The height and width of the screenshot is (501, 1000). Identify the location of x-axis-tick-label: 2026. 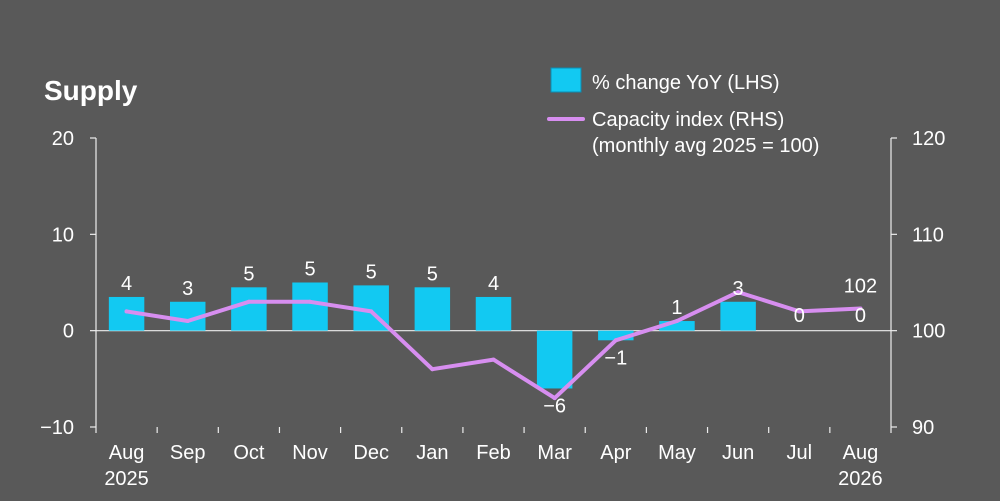
(860, 479).